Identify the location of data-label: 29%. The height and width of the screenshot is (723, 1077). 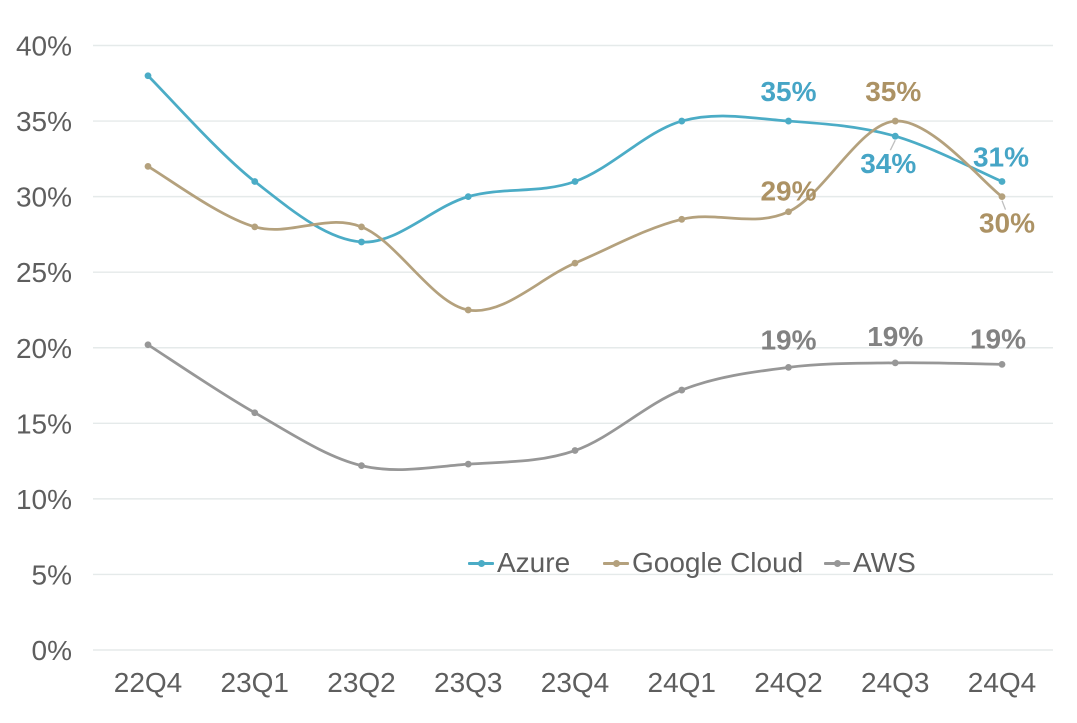
(788, 191).